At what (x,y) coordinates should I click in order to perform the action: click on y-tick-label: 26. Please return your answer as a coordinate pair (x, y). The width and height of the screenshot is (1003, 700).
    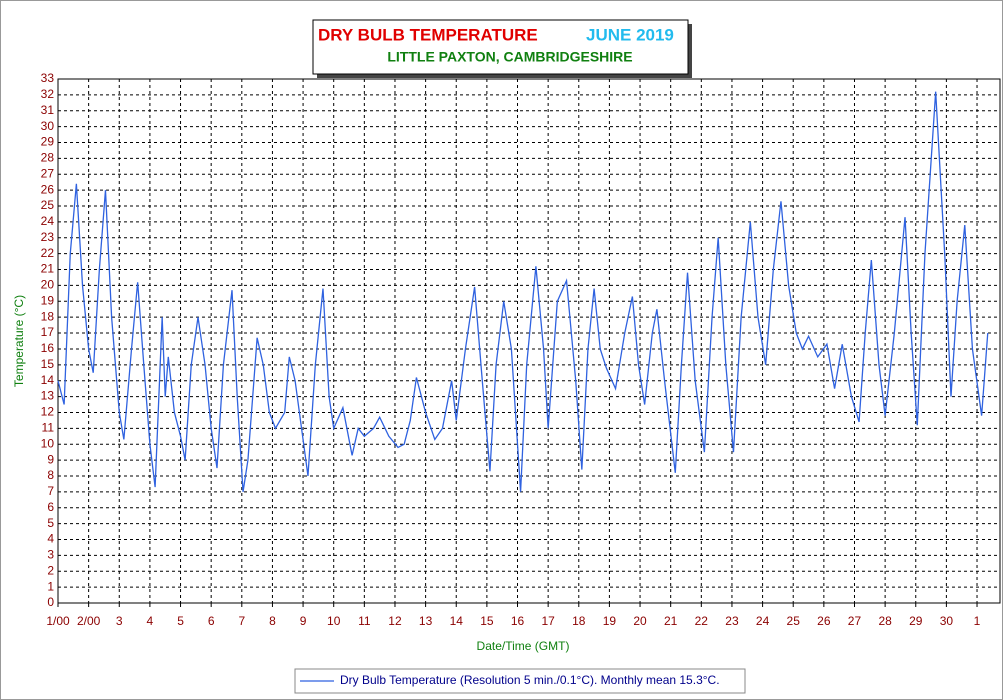
    Looking at the image, I should click on (48, 189).